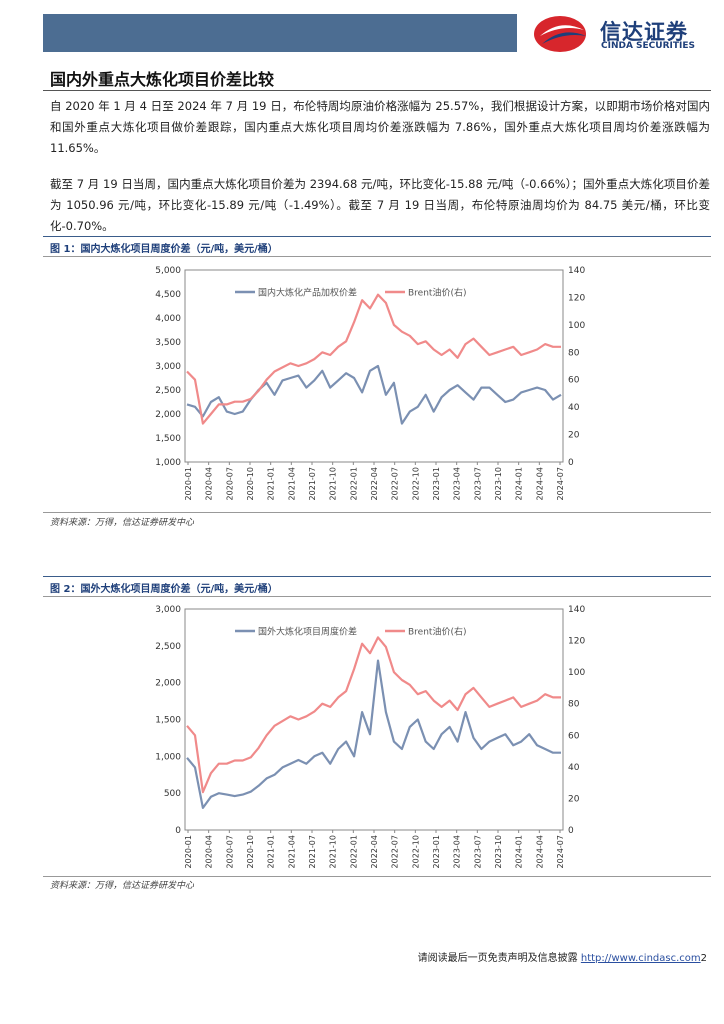  I want to click on logo-name-en: CINDA SECURITIES, so click(648, 46).